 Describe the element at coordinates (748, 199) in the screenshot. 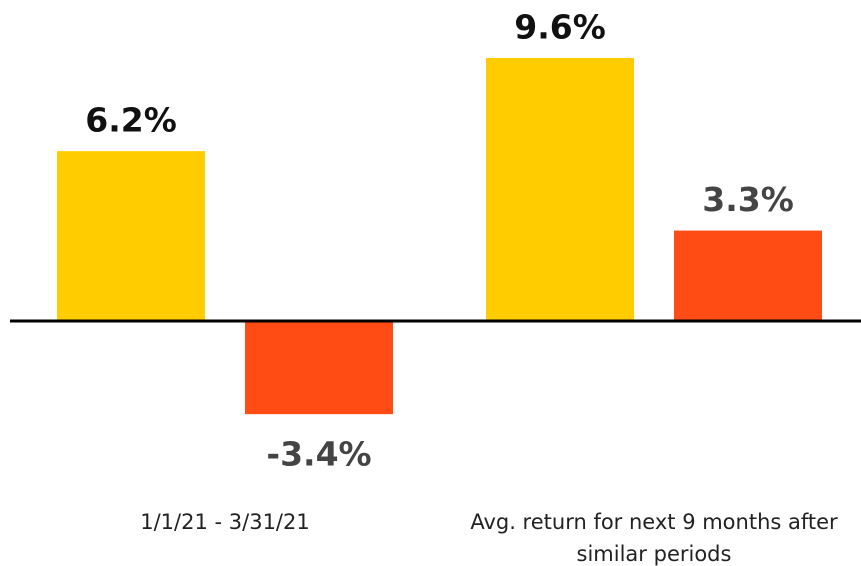

I see `value-label: 3.3%` at that location.